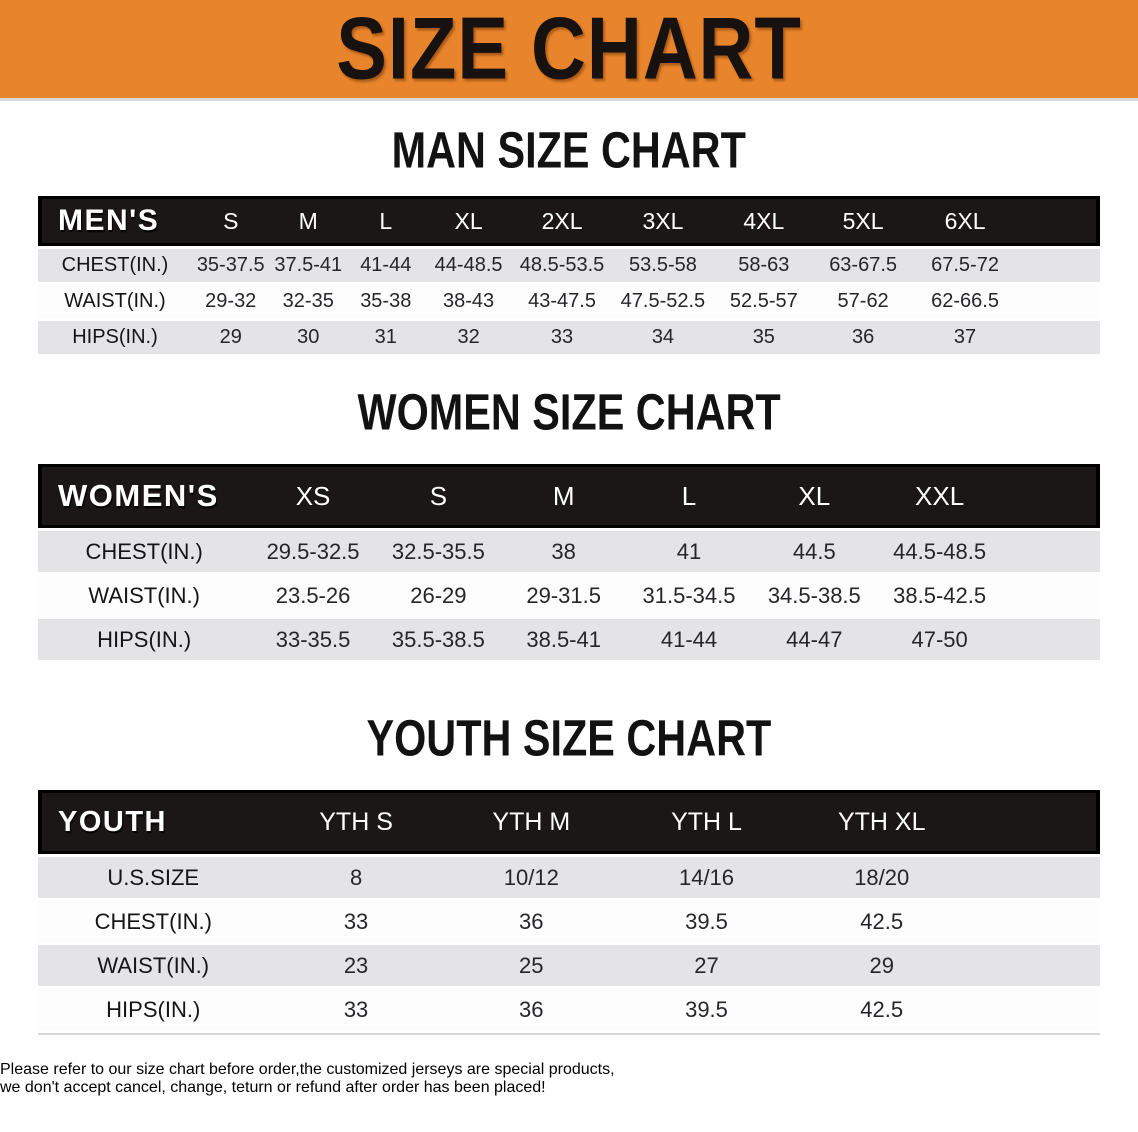 This screenshot has width=1138, height=1132. What do you see at coordinates (689, 595) in the screenshot?
I see `size-value: 31.5-34.5` at bounding box center [689, 595].